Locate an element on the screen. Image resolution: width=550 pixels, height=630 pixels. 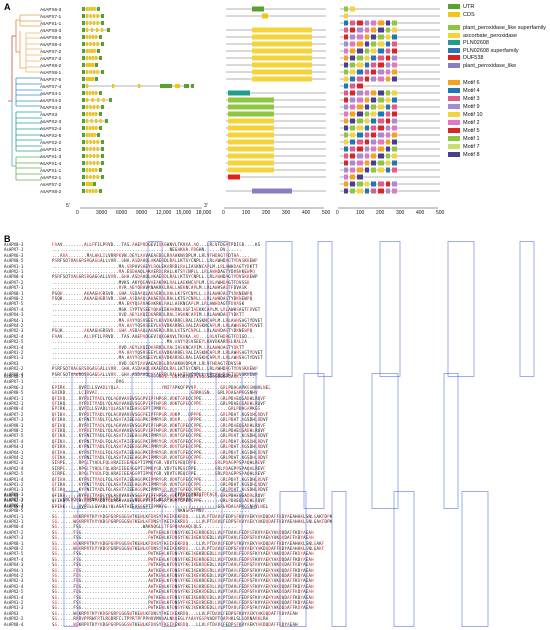
axis2-tick-label: 300 is located at coordinates (286, 213).